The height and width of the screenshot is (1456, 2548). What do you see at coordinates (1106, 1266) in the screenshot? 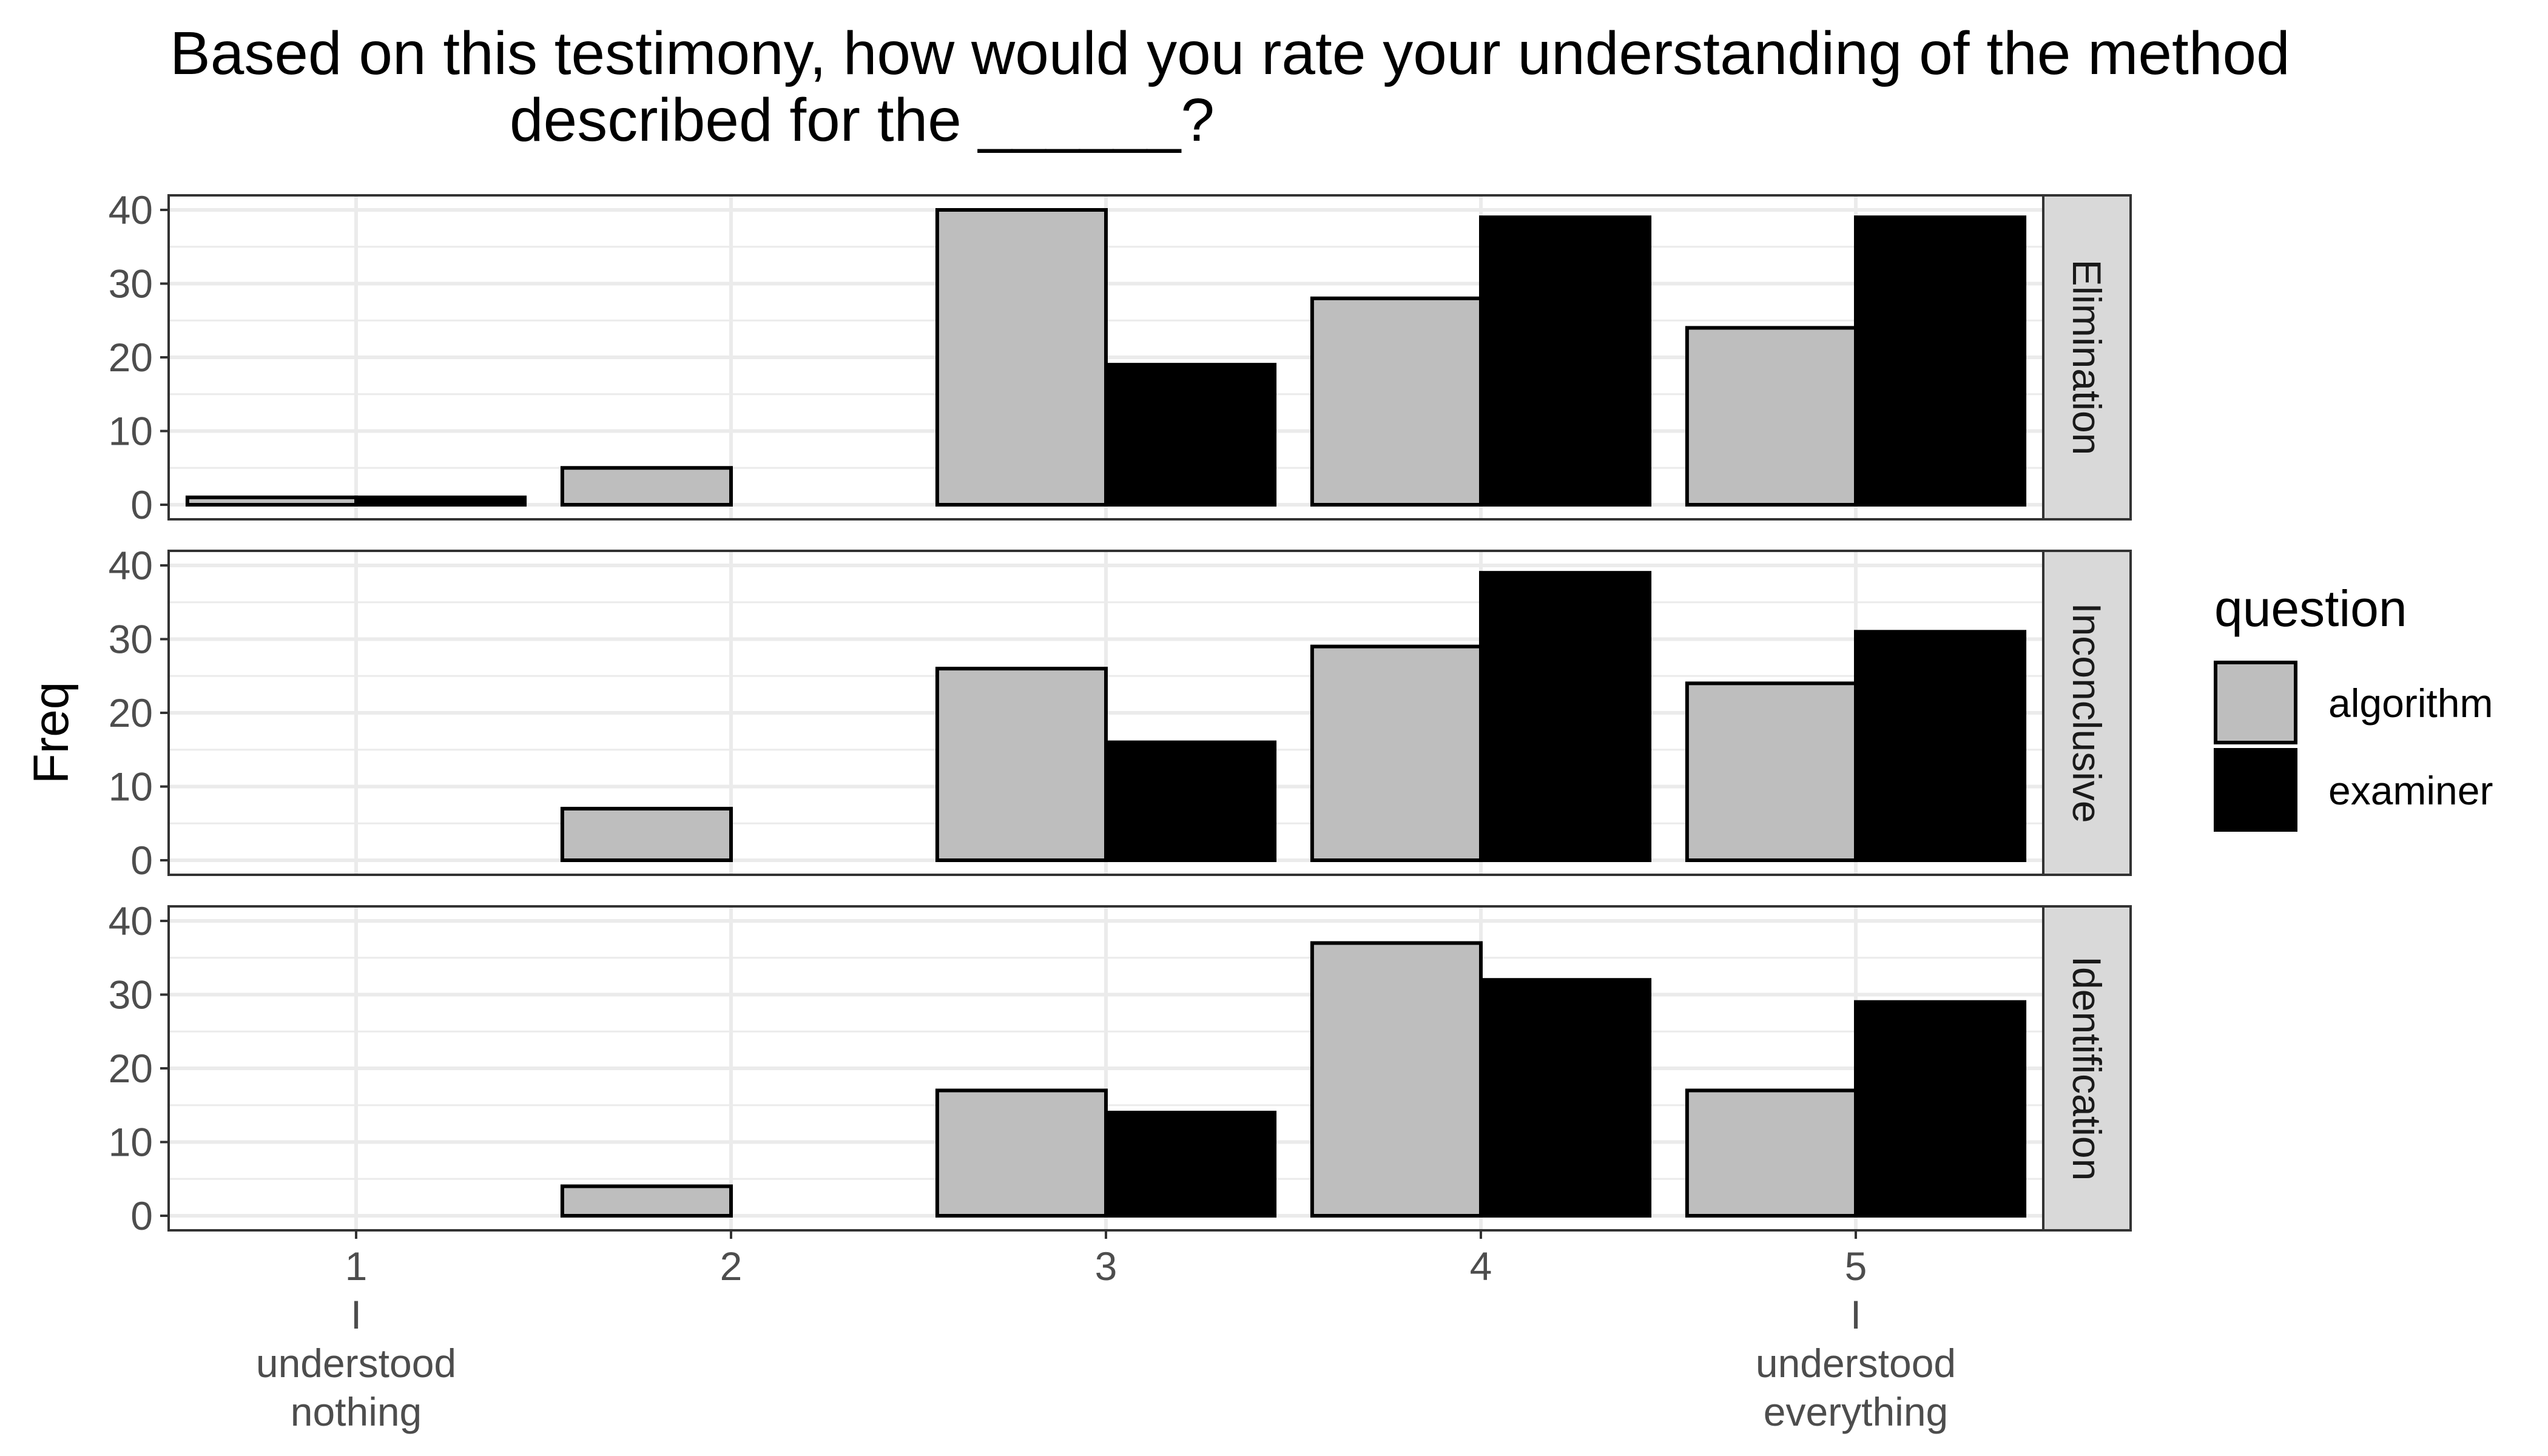
I see `x-tick-label: 3` at bounding box center [1106, 1266].